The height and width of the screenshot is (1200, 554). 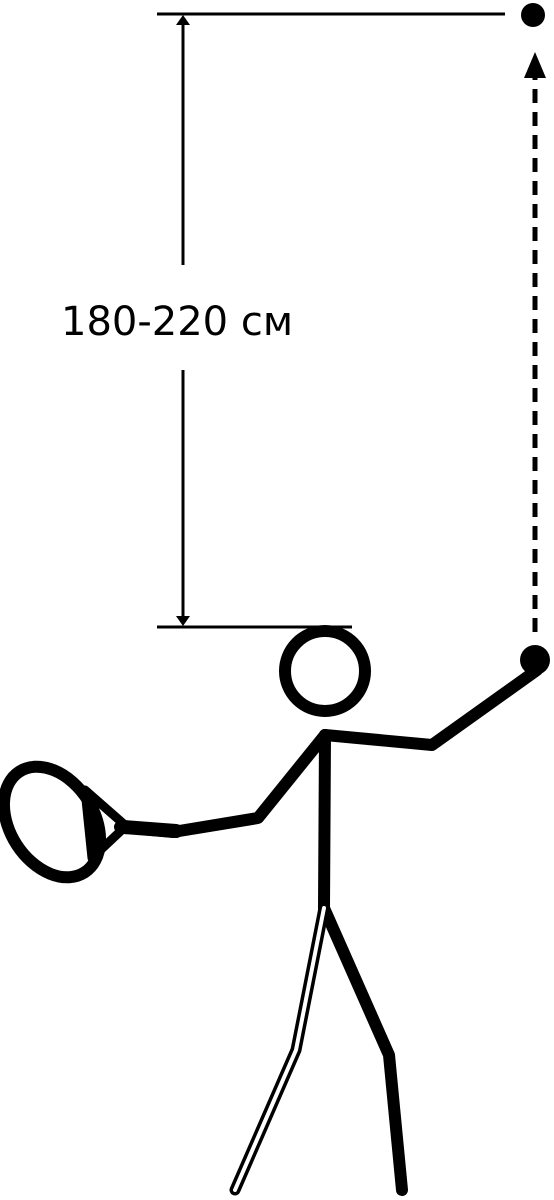 I want to click on trajectory-arrowhead-icon, so click(x=535, y=65).